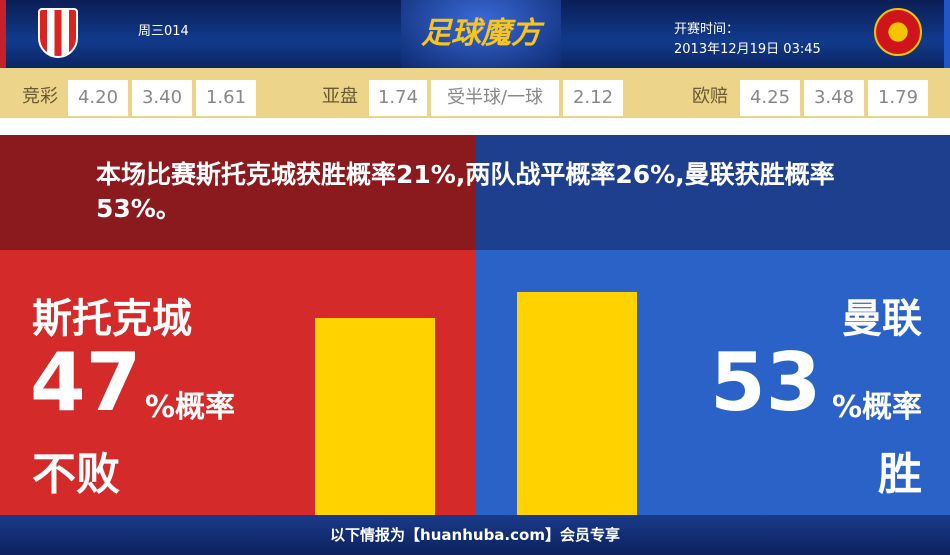  What do you see at coordinates (882, 319) in the screenshot?
I see `away-team-name: 曼联` at bounding box center [882, 319].